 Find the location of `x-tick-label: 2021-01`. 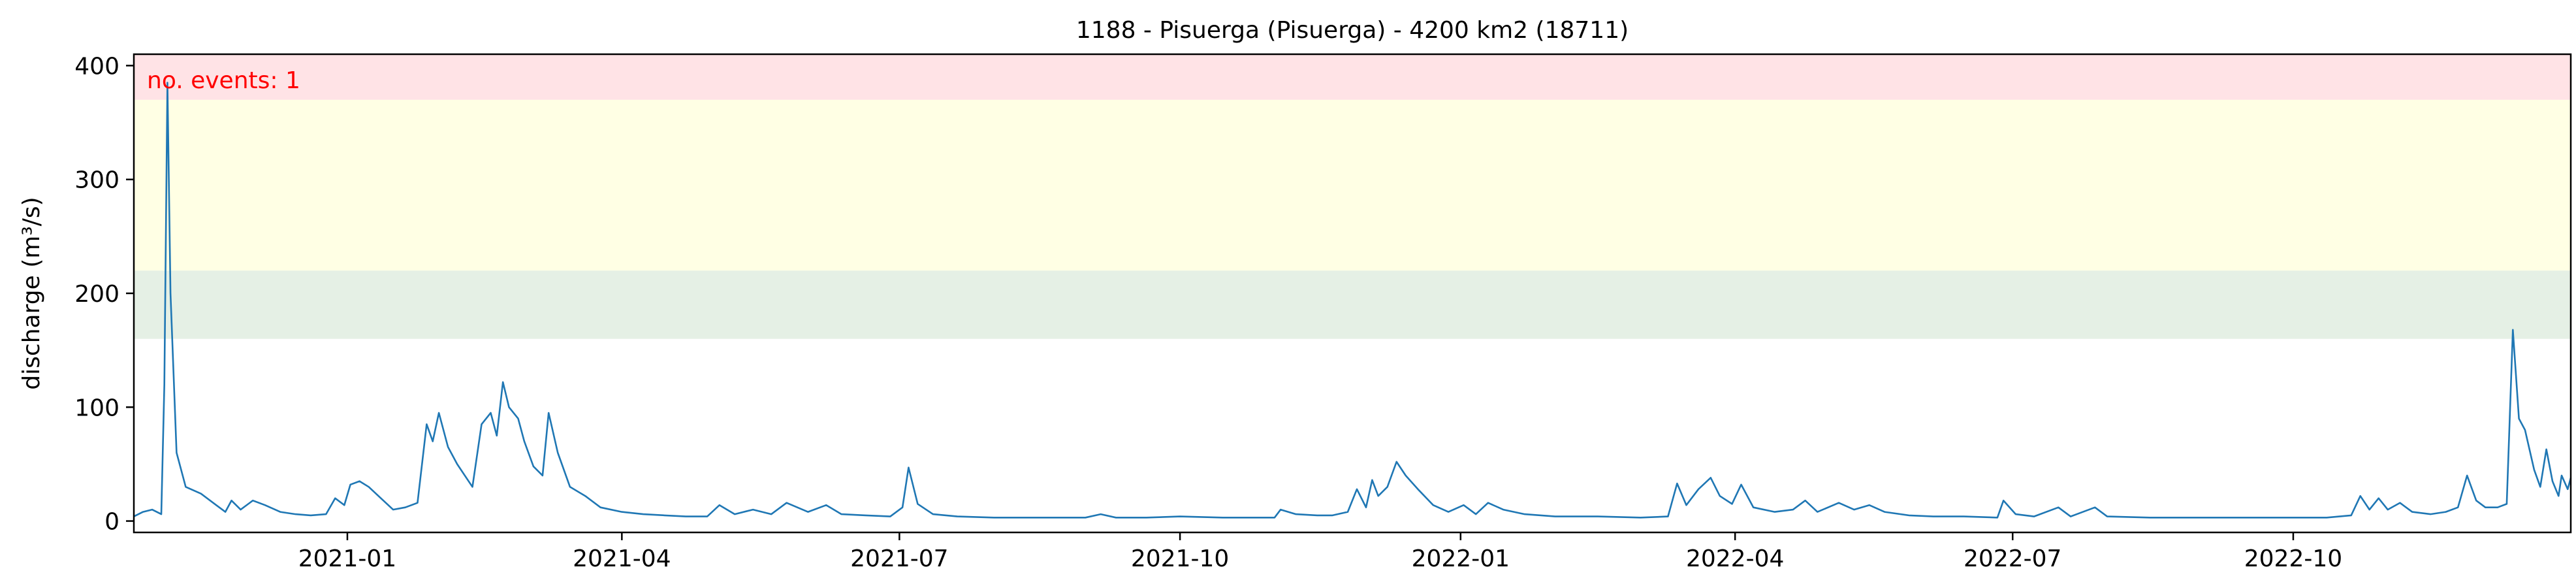

x-tick-label: 2021-01 is located at coordinates (347, 557).